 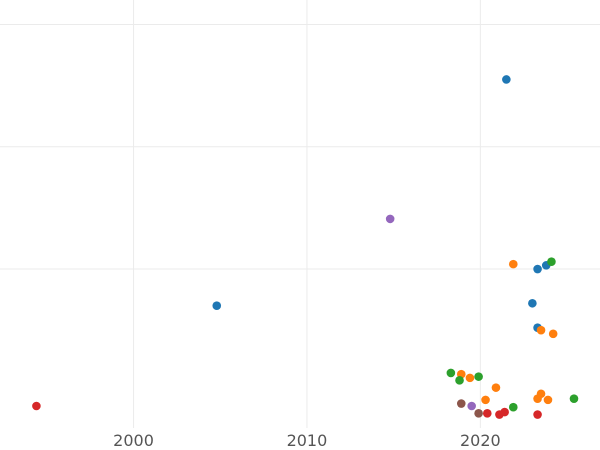 What do you see at coordinates (133, 440) in the screenshot?
I see `x-tick-label-2000: 2000` at bounding box center [133, 440].